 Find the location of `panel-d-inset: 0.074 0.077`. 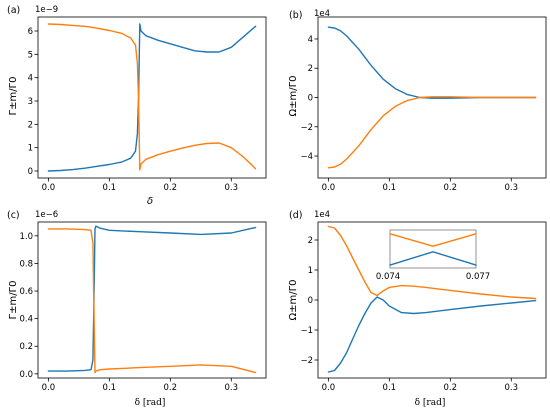

panel-d-inset: 0.074 0.077 is located at coordinates (433, 255).